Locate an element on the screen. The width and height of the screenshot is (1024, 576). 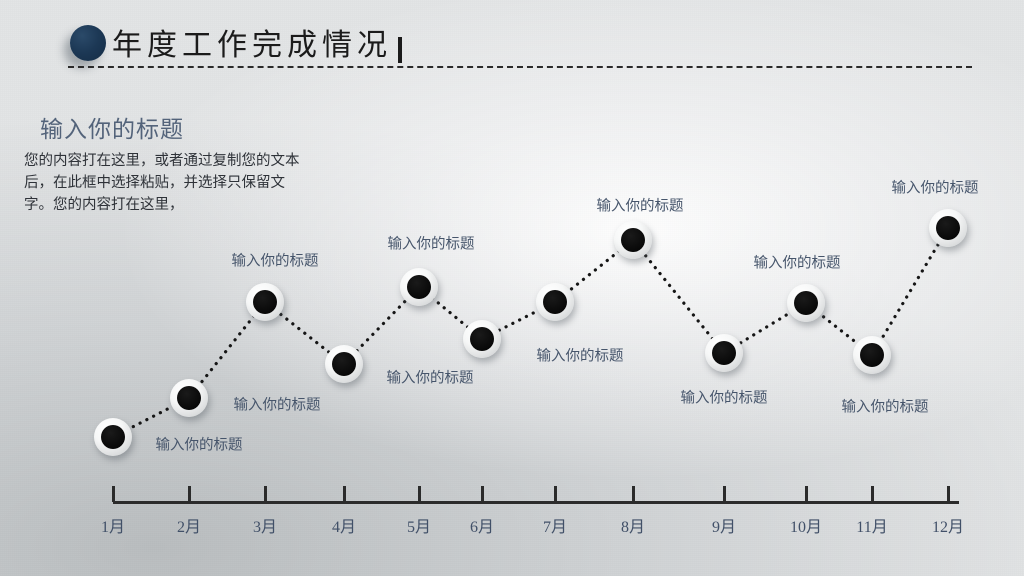
x-axis-line is located at coordinates (536, 502).